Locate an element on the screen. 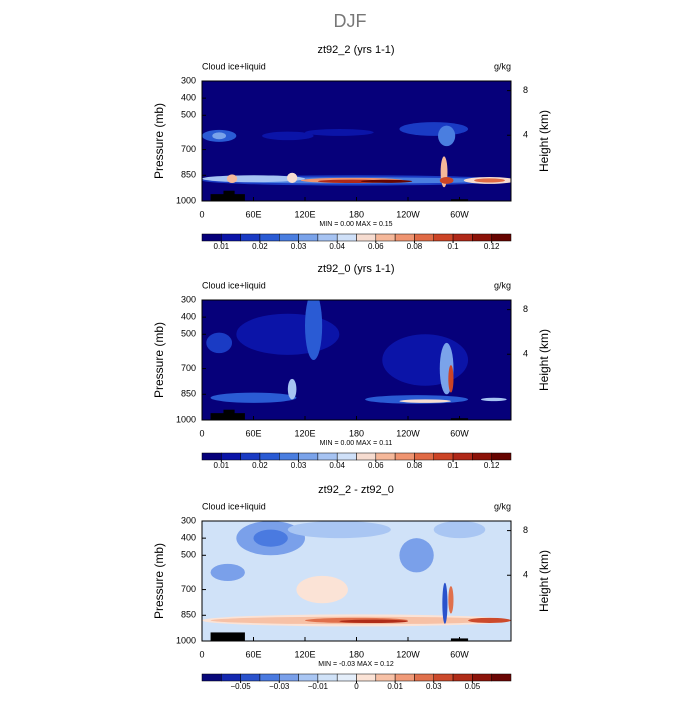 This screenshot has width=700, height=705. colorbar-label: 0.1 is located at coordinates (454, 465).